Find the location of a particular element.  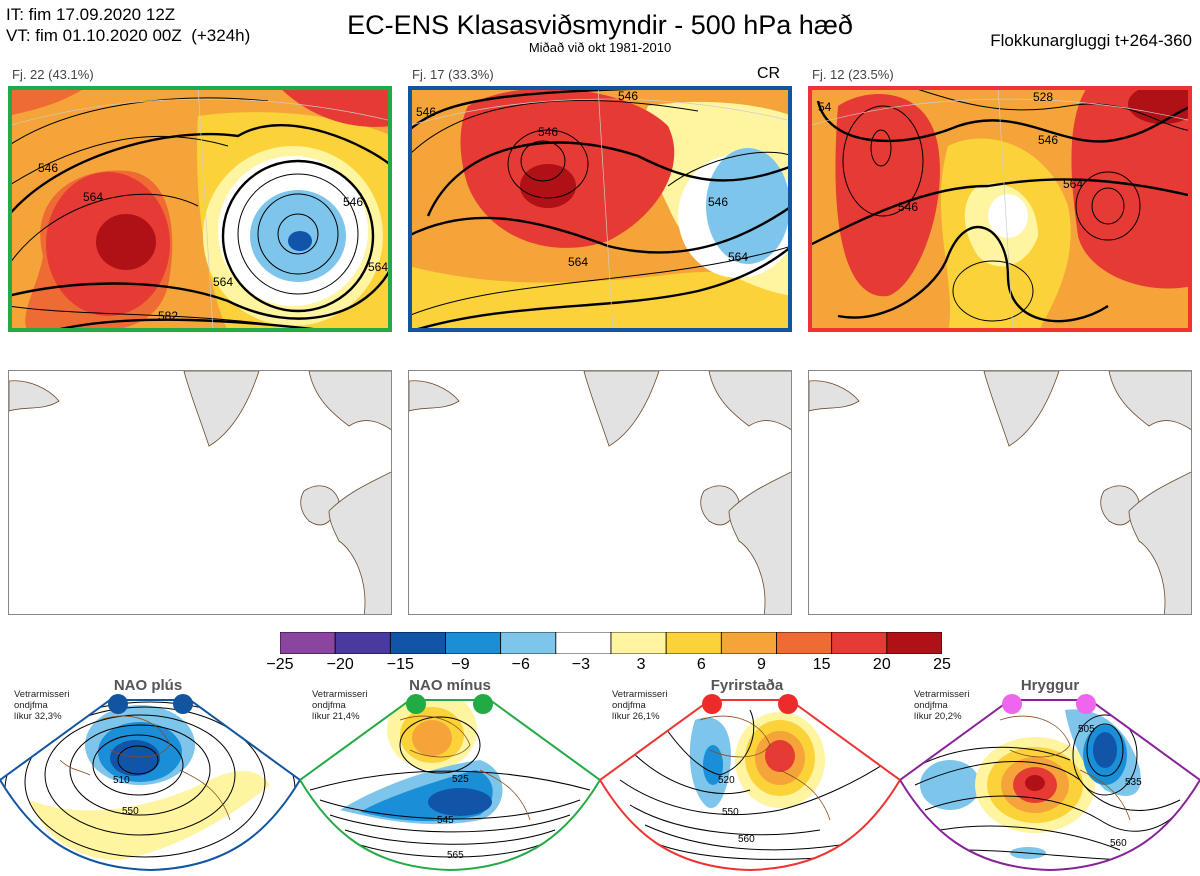

colorbar-tick-label: 15 is located at coordinates (821, 664).